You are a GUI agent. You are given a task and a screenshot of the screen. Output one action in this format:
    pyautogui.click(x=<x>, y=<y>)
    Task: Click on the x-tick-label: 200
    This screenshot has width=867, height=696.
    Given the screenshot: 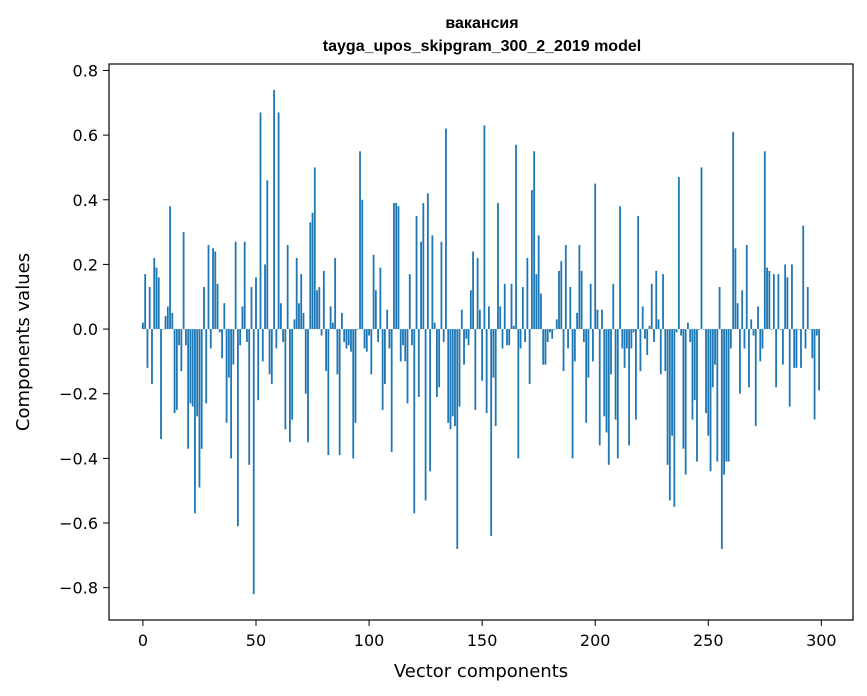 What is the action you would take?
    pyautogui.click(x=595, y=640)
    